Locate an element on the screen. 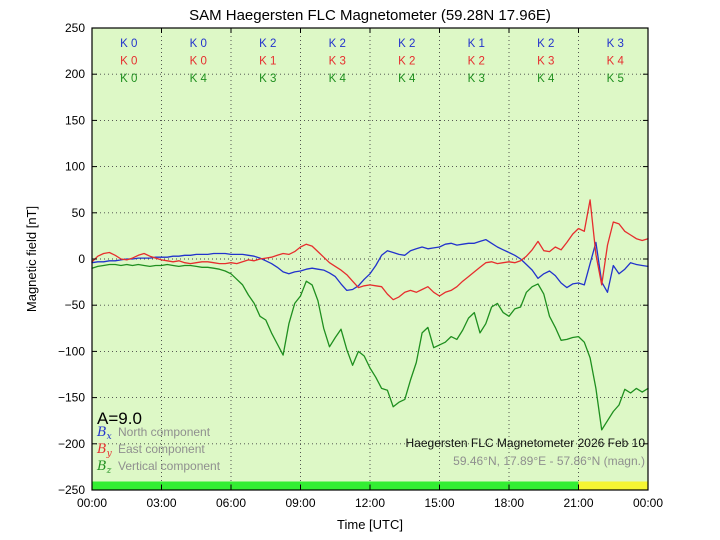 This screenshot has width=720, height=540. x-tick-label: 03:00 is located at coordinates (161, 503).